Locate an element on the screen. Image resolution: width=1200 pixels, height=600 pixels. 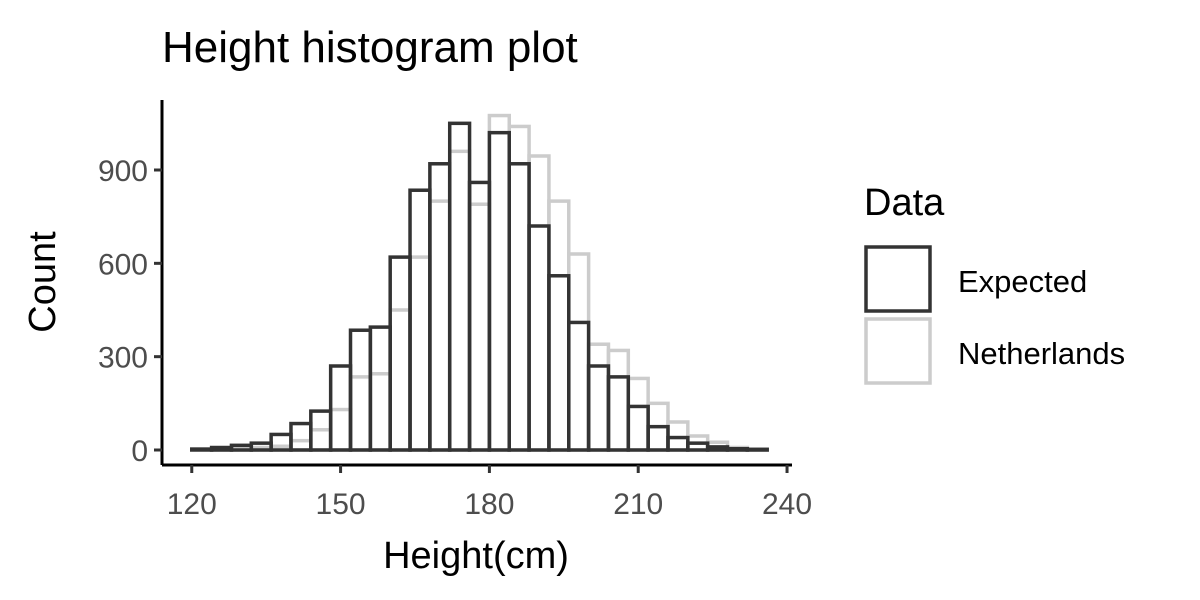
x-tick-label-240: 240 is located at coordinates (787, 504).